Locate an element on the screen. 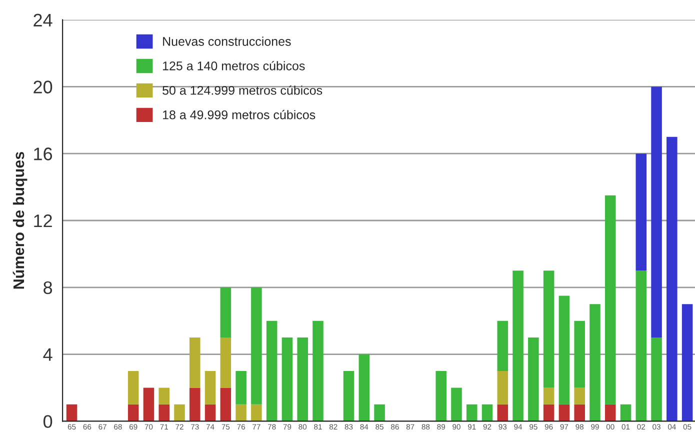 This screenshot has width=695, height=441. legend-label: 50 a 124.999 metros cúbicos is located at coordinates (242, 90).